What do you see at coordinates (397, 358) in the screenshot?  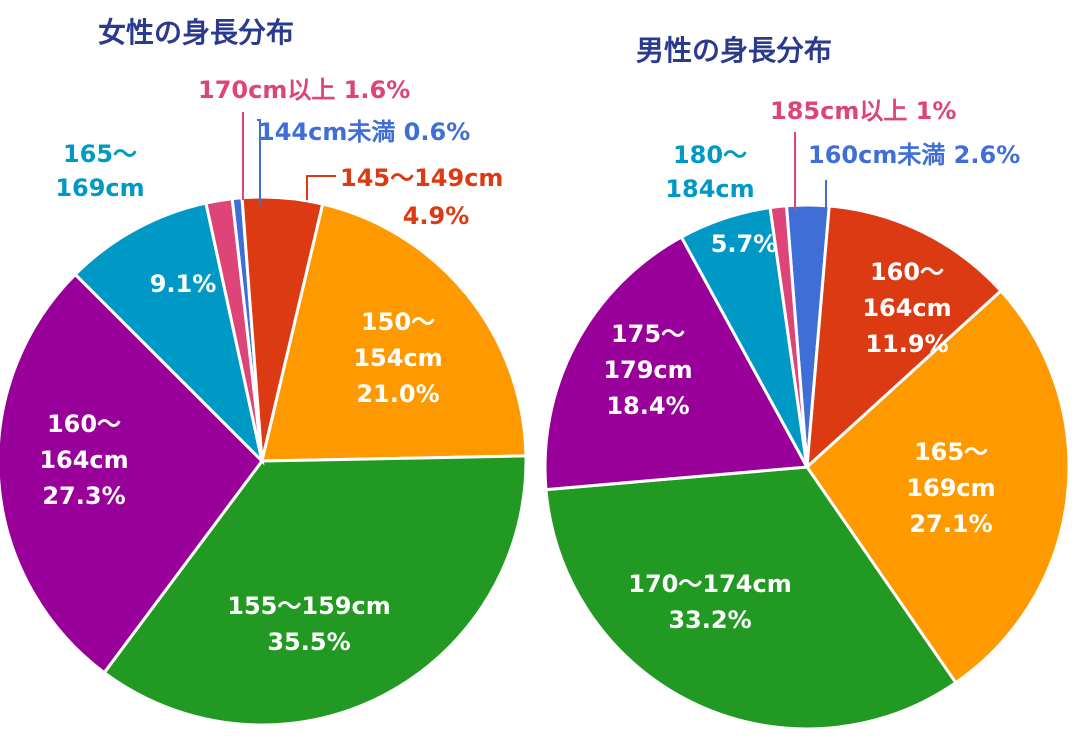 I see `slice-label-0-2-1: 154cm` at bounding box center [397, 358].